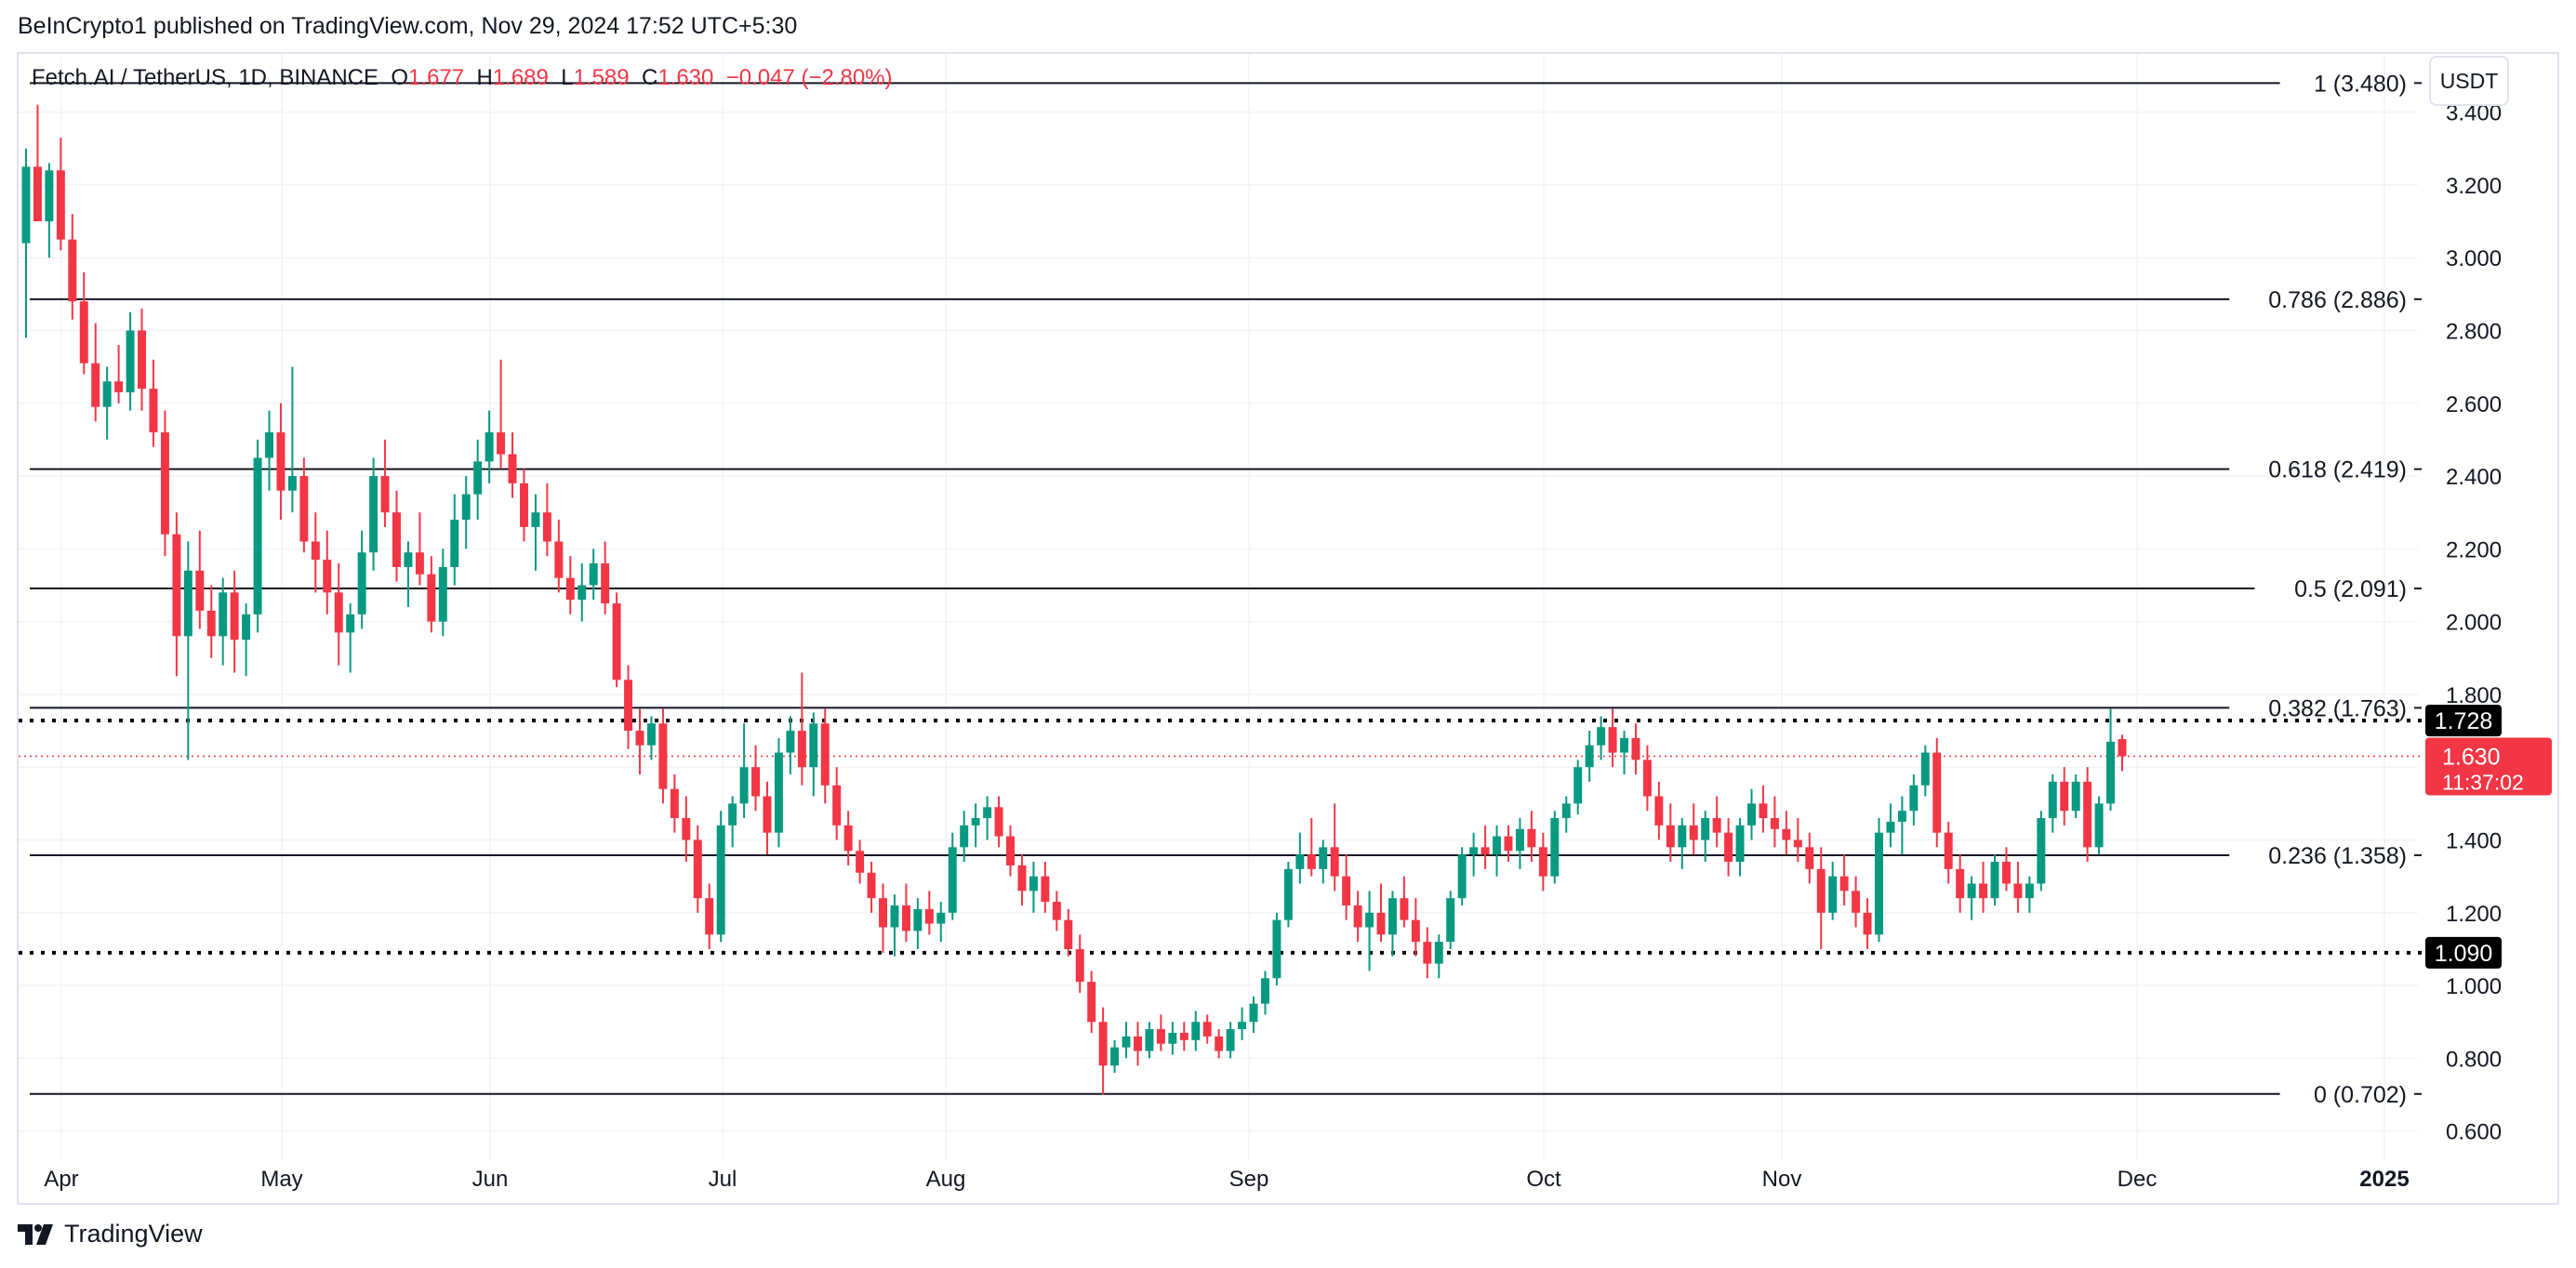 This screenshot has width=2576, height=1268. Describe the element at coordinates (520, 77) in the screenshot. I see `legend-high-value: 1.689` at that location.